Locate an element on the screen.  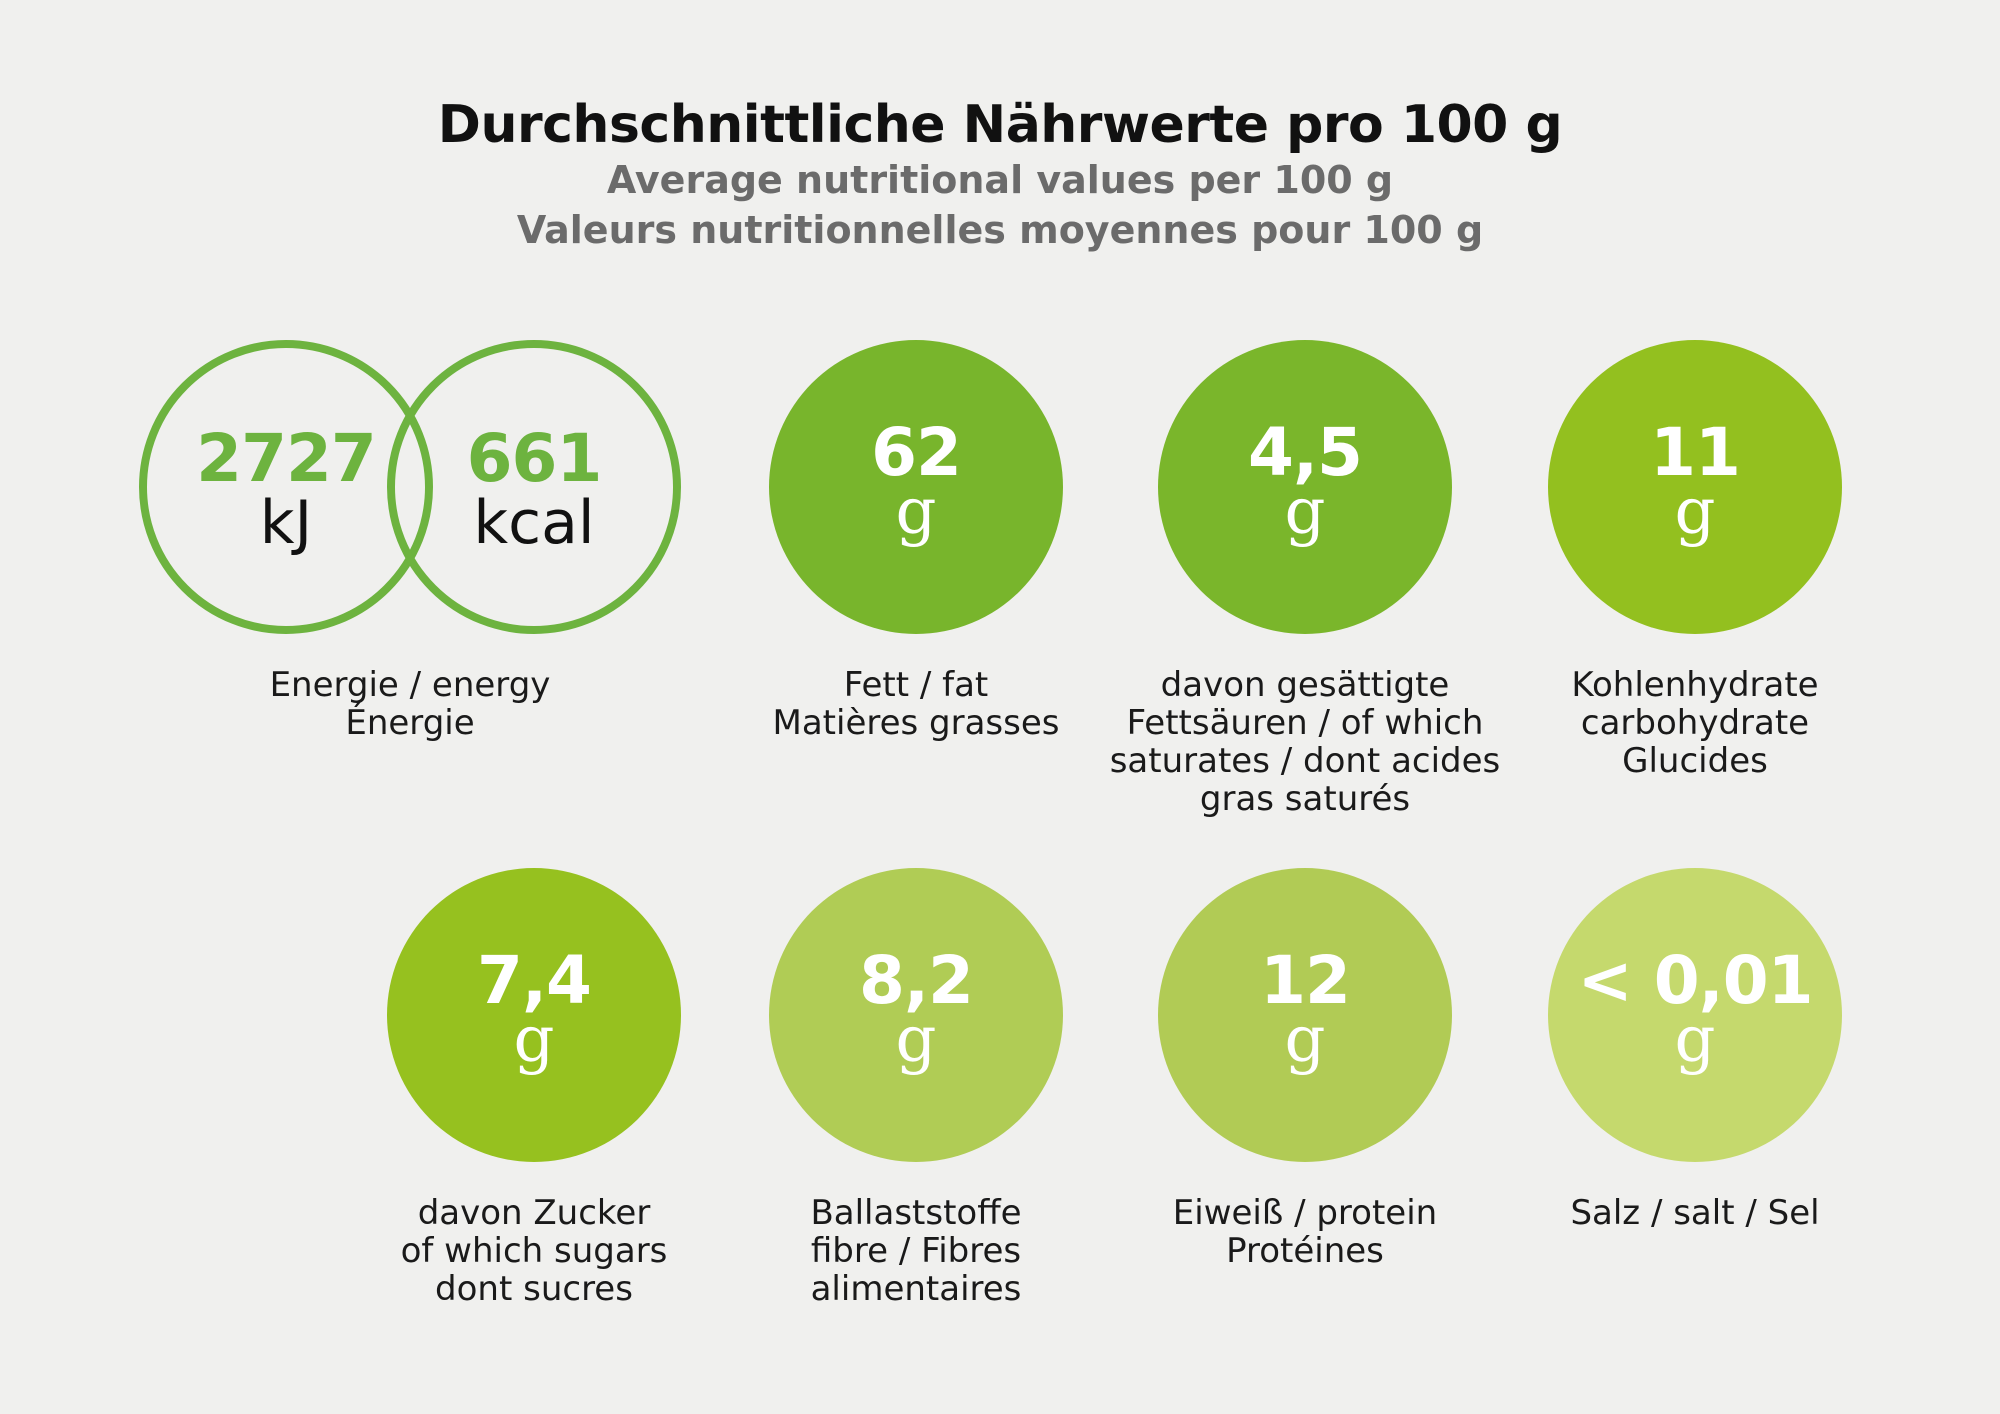
label-line: fibre / Fibres is located at coordinates (916, 1251).